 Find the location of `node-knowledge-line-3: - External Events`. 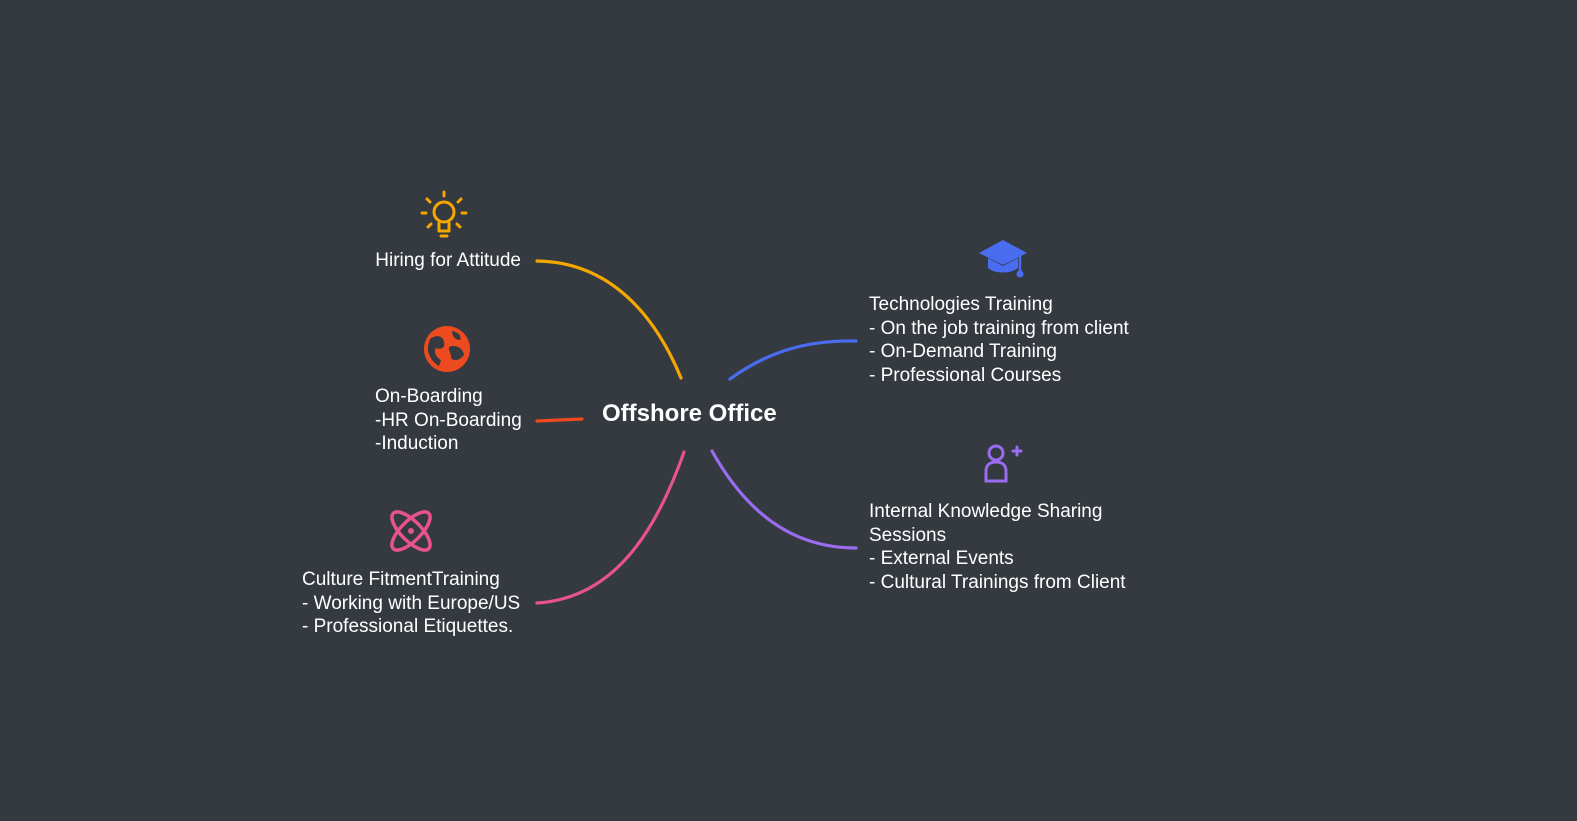

node-knowledge-line-3: - External Events is located at coordinates (941, 558).